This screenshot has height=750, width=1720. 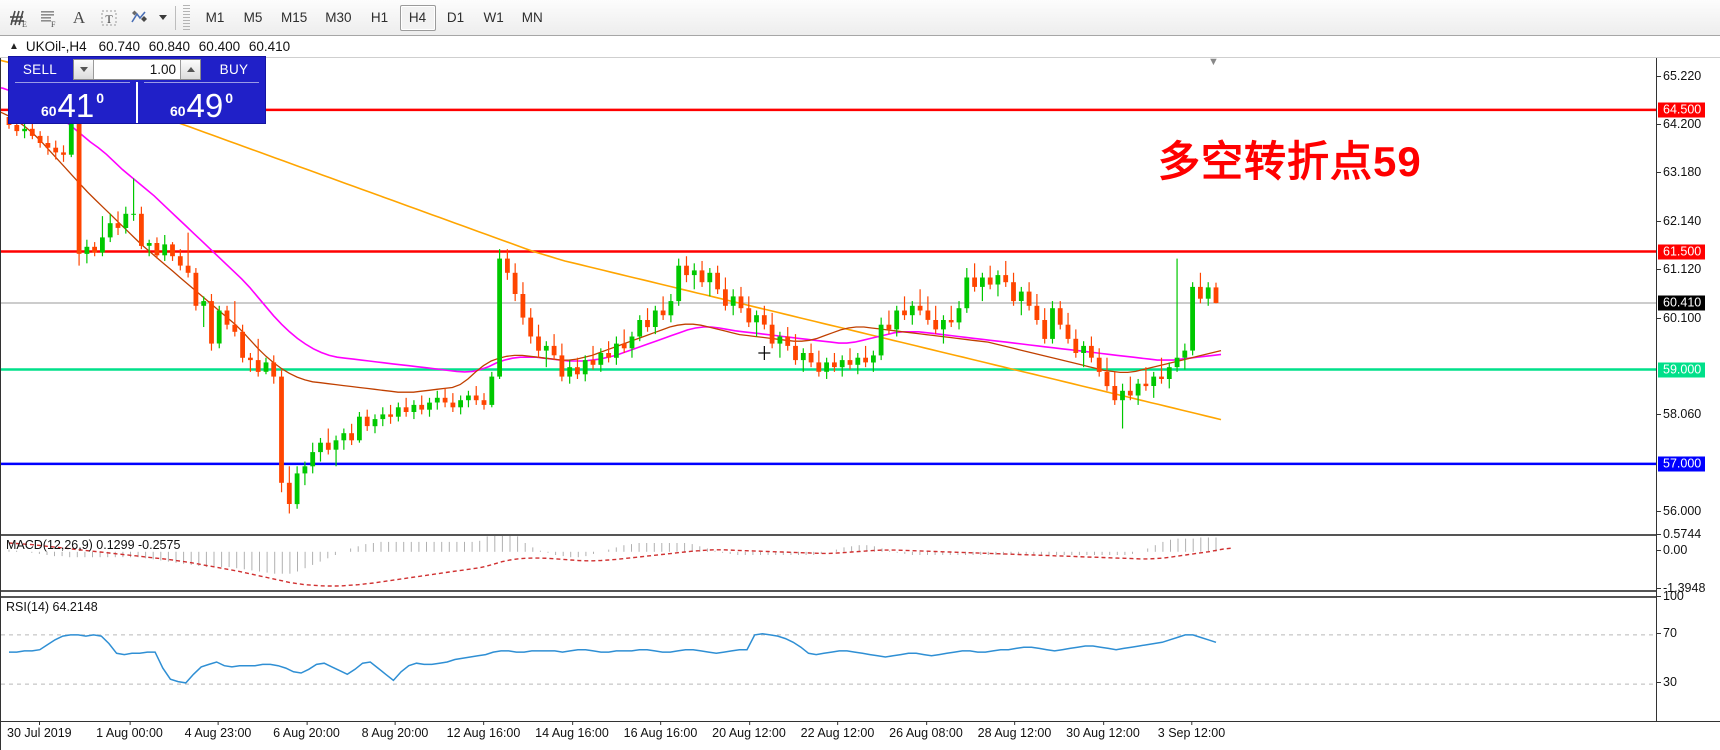 I want to click on time-axis-tick: 16 Aug 16:00, so click(x=660, y=730).